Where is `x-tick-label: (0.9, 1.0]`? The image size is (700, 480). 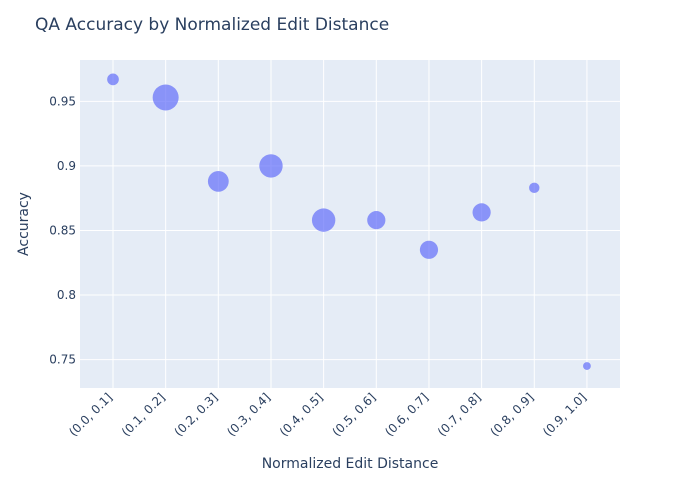
x-tick-label: (0.9, 1.0] is located at coordinates (564, 414).